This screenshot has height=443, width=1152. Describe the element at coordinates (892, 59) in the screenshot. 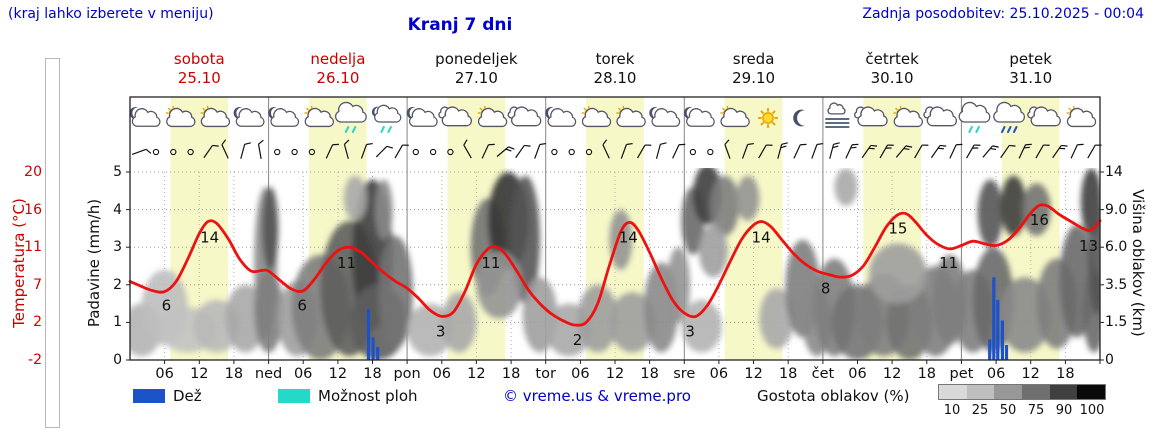

I see `day-name-četrtek: četrtek` at that location.